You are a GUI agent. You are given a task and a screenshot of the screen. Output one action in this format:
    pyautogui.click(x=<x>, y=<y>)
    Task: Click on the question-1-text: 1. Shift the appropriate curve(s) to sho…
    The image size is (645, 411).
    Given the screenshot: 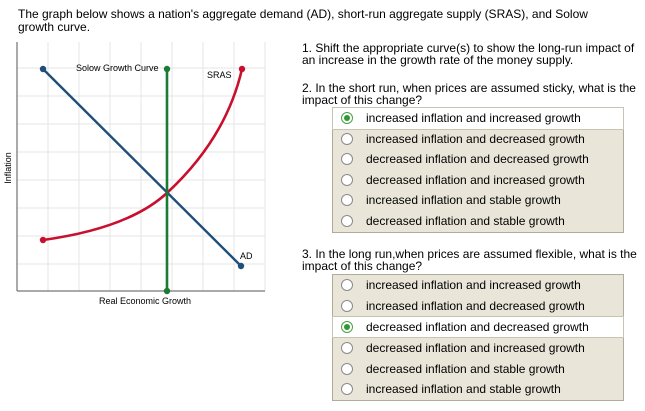 What is the action you would take?
    pyautogui.click(x=468, y=54)
    